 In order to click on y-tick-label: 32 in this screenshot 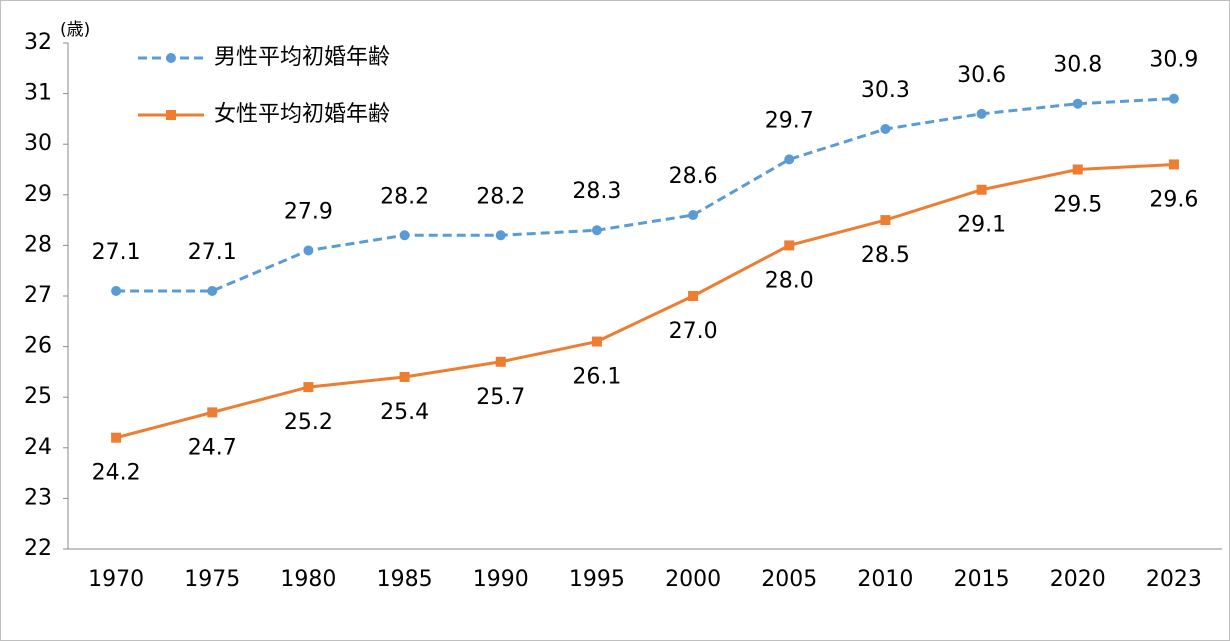, I will do `click(38, 42)`.